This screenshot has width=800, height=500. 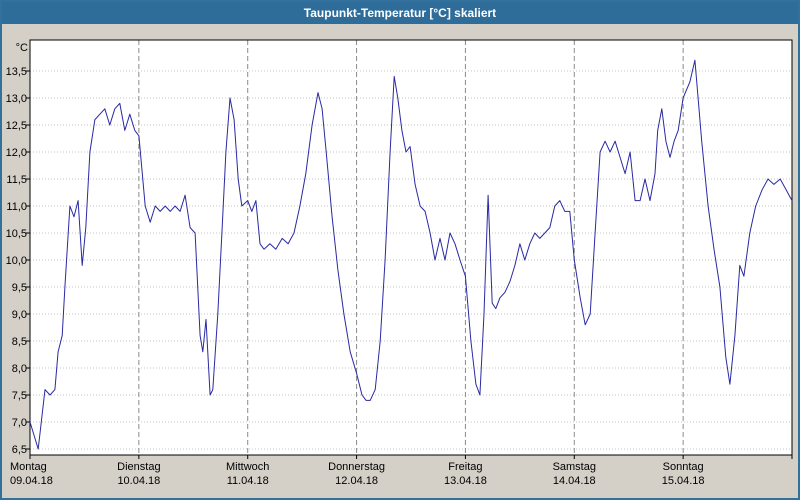 What do you see at coordinates (16, 234) in the screenshot?
I see `y-tick-label: 10,5` at bounding box center [16, 234].